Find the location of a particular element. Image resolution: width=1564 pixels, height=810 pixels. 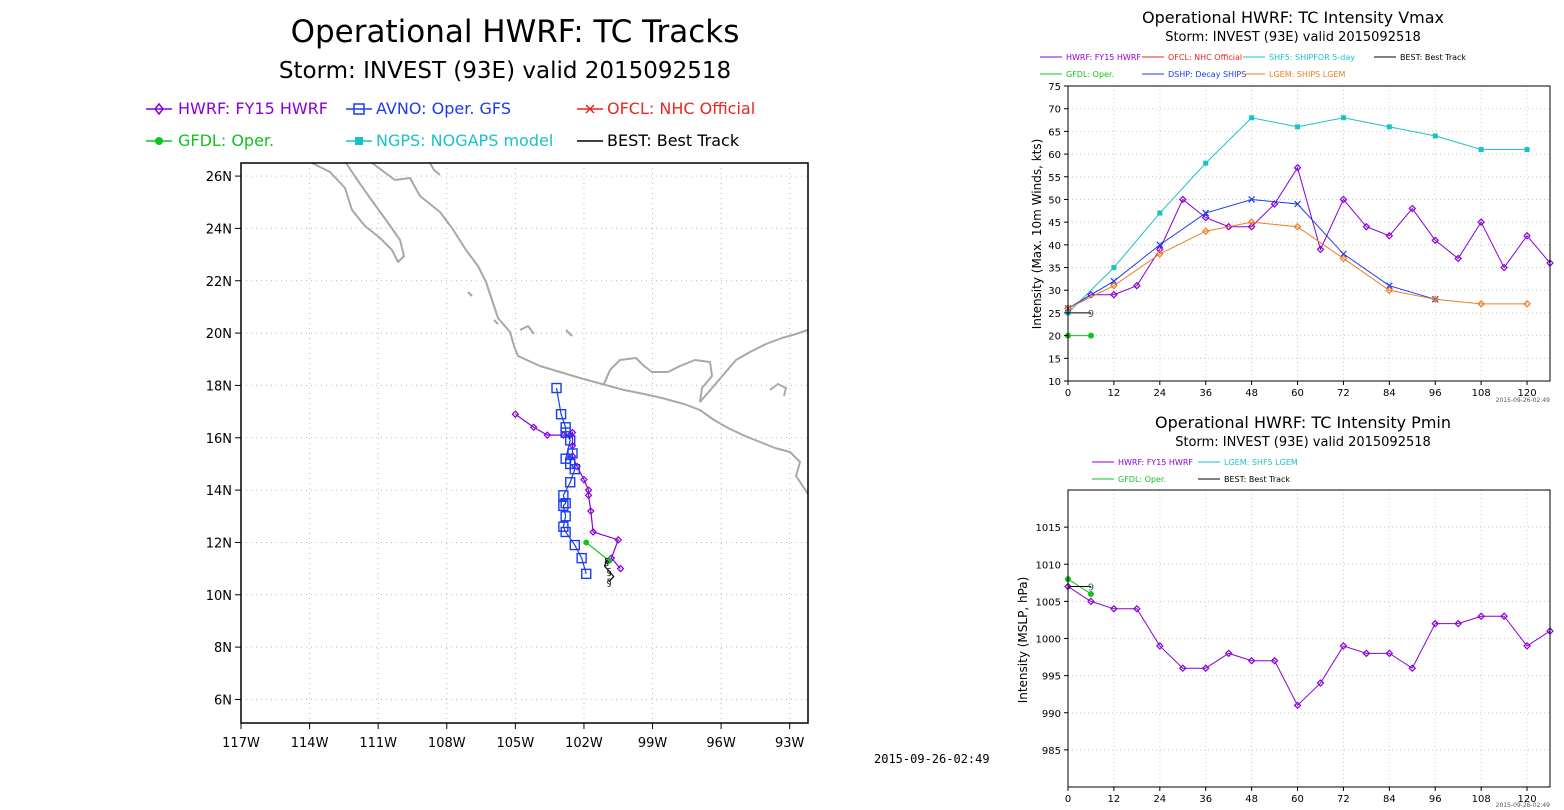

vmax-y-tick-label: 55 is located at coordinates (1054, 178).